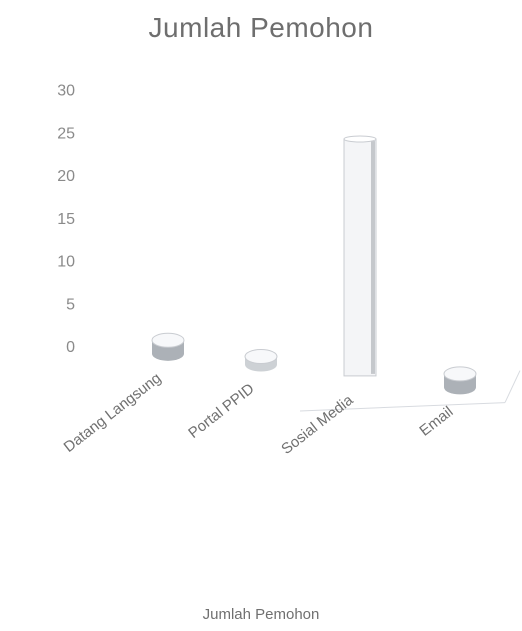  What do you see at coordinates (512, 386) in the screenshot?
I see `floor-edge-line` at bounding box center [512, 386].